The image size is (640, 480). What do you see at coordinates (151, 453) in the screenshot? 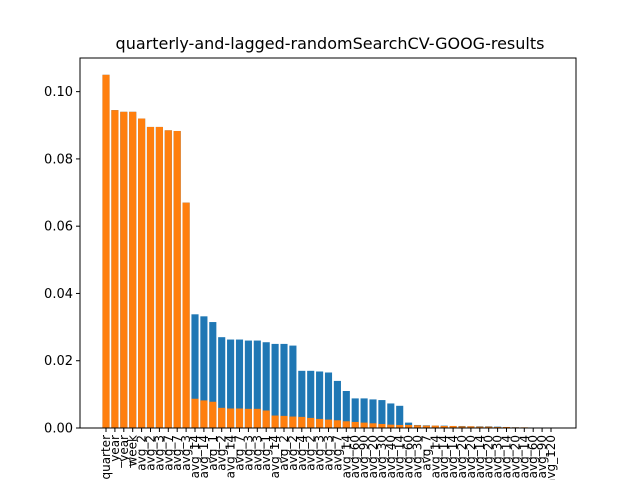
I see `x-tick-label-5: avg_2` at bounding box center [151, 453].